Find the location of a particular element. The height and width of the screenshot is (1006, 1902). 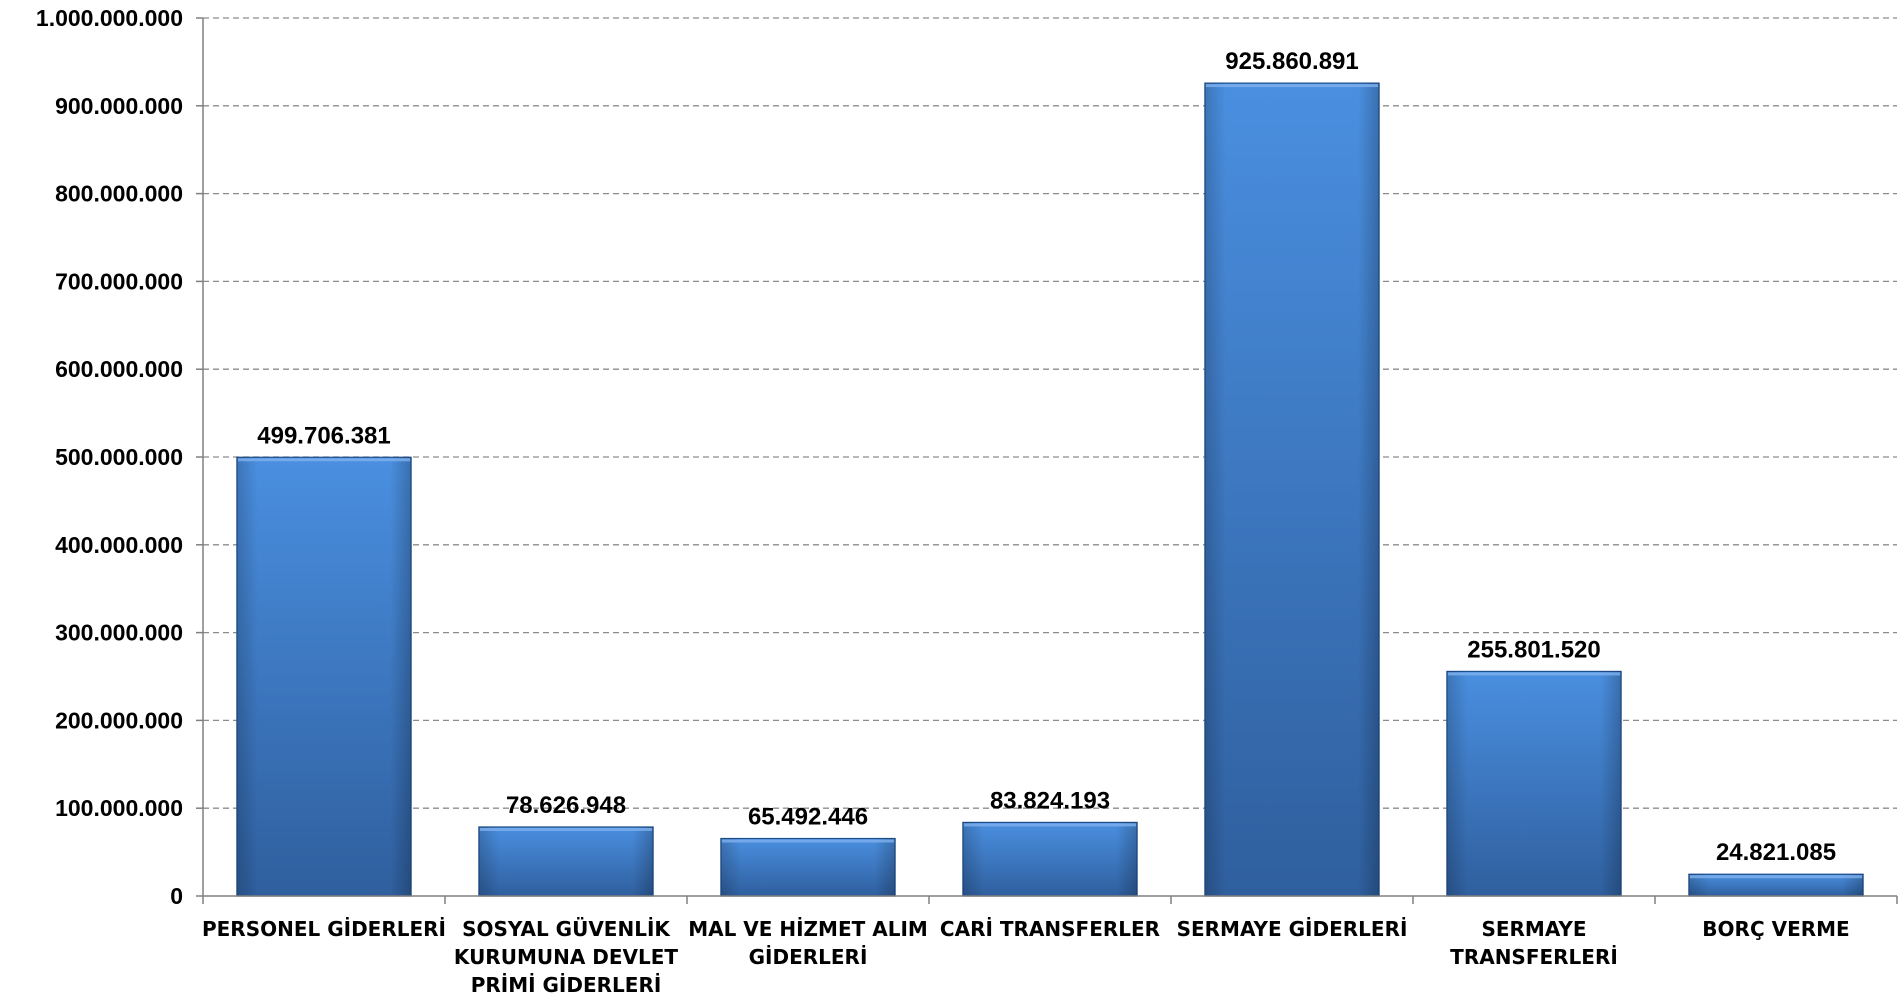

x-tick-label-line: TRANSFERLERİ is located at coordinates (1534, 957).